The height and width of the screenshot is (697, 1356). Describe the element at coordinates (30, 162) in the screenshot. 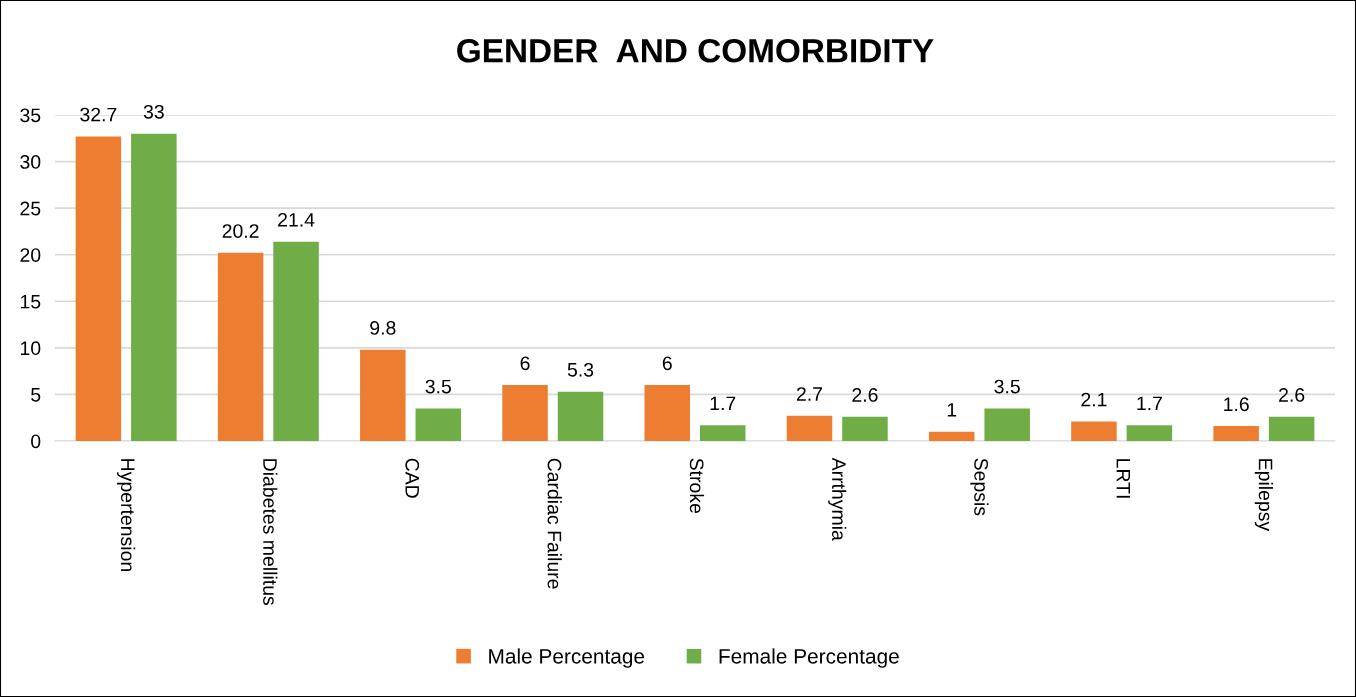

I see `y-tick-label: 30` at that location.